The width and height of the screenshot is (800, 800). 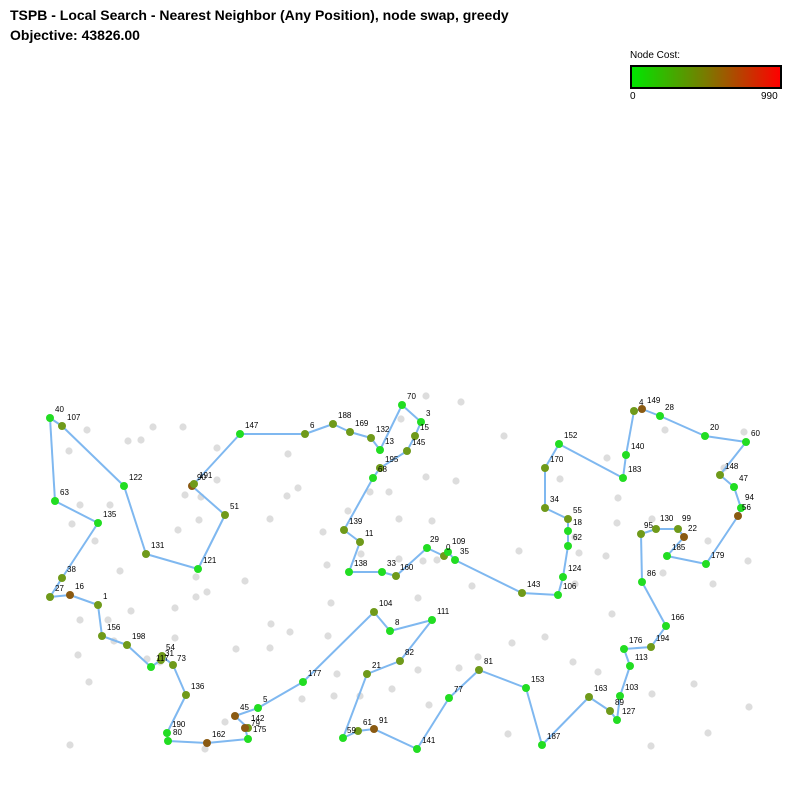 I want to click on node-label: 107, so click(x=74, y=417).